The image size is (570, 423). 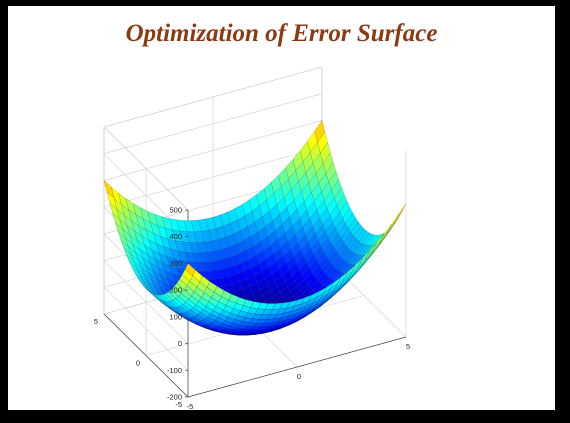 What do you see at coordinates (175, 316) in the screenshot?
I see `z-tick-label: 100` at bounding box center [175, 316].